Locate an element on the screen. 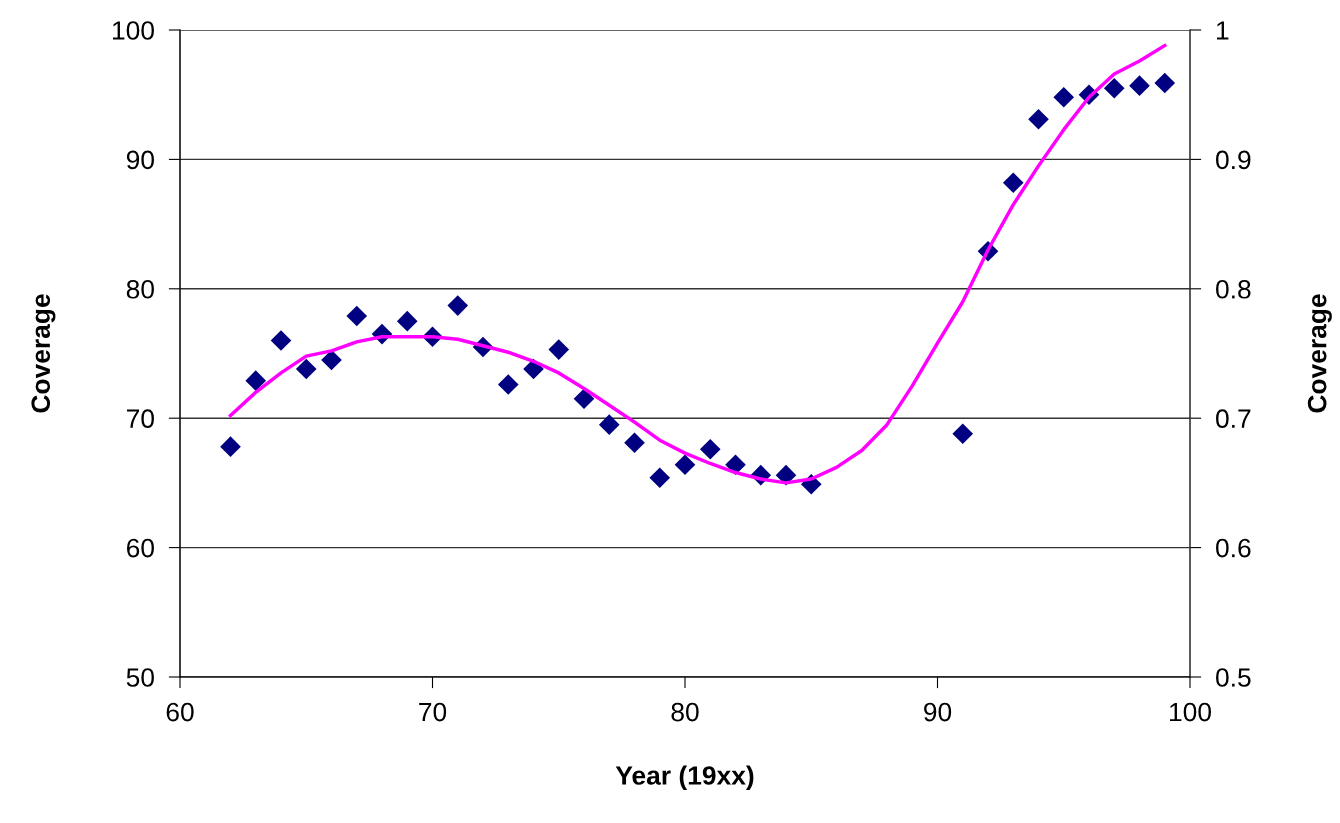  y2-tick-label: 0.5 is located at coordinates (1233, 677).